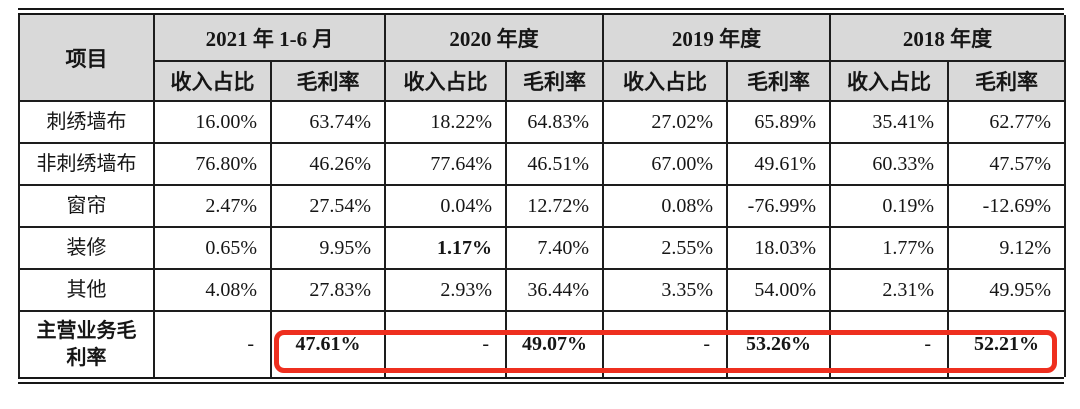  What do you see at coordinates (212, 122) in the screenshot?
I see `cell: 16.00%` at bounding box center [212, 122].